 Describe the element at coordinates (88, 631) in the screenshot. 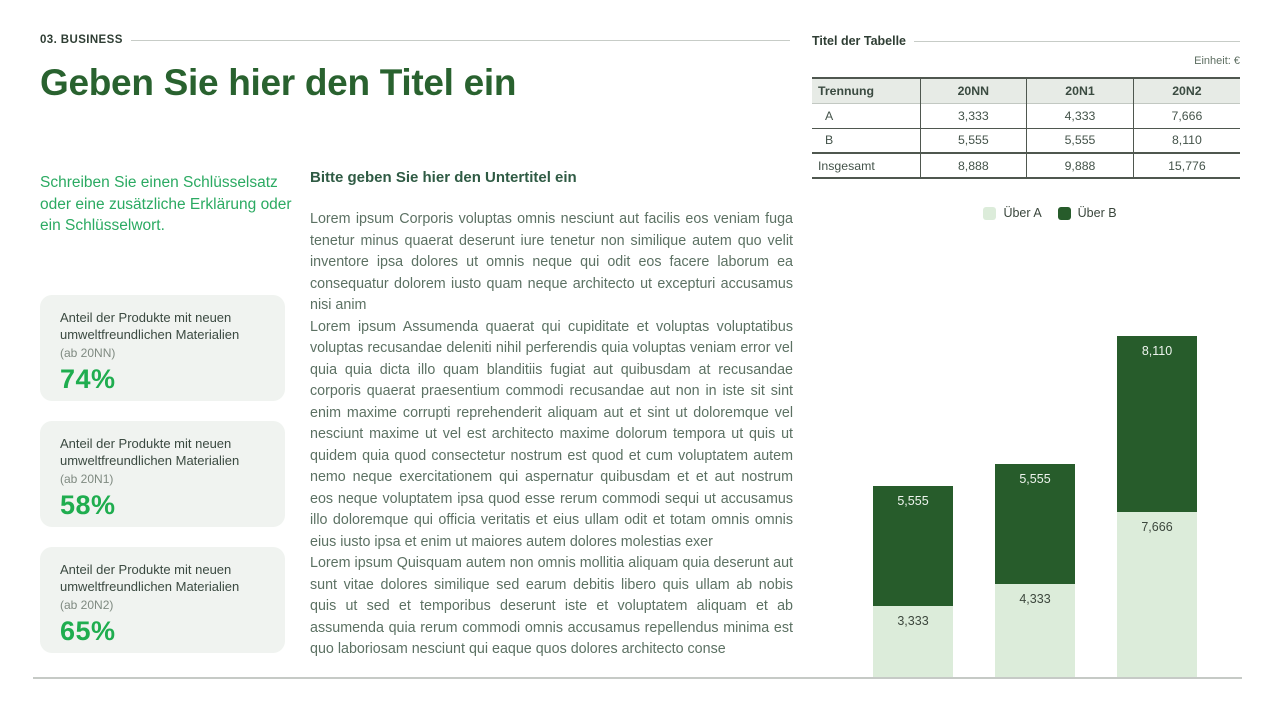

I see `stat-card-value: 65%` at that location.